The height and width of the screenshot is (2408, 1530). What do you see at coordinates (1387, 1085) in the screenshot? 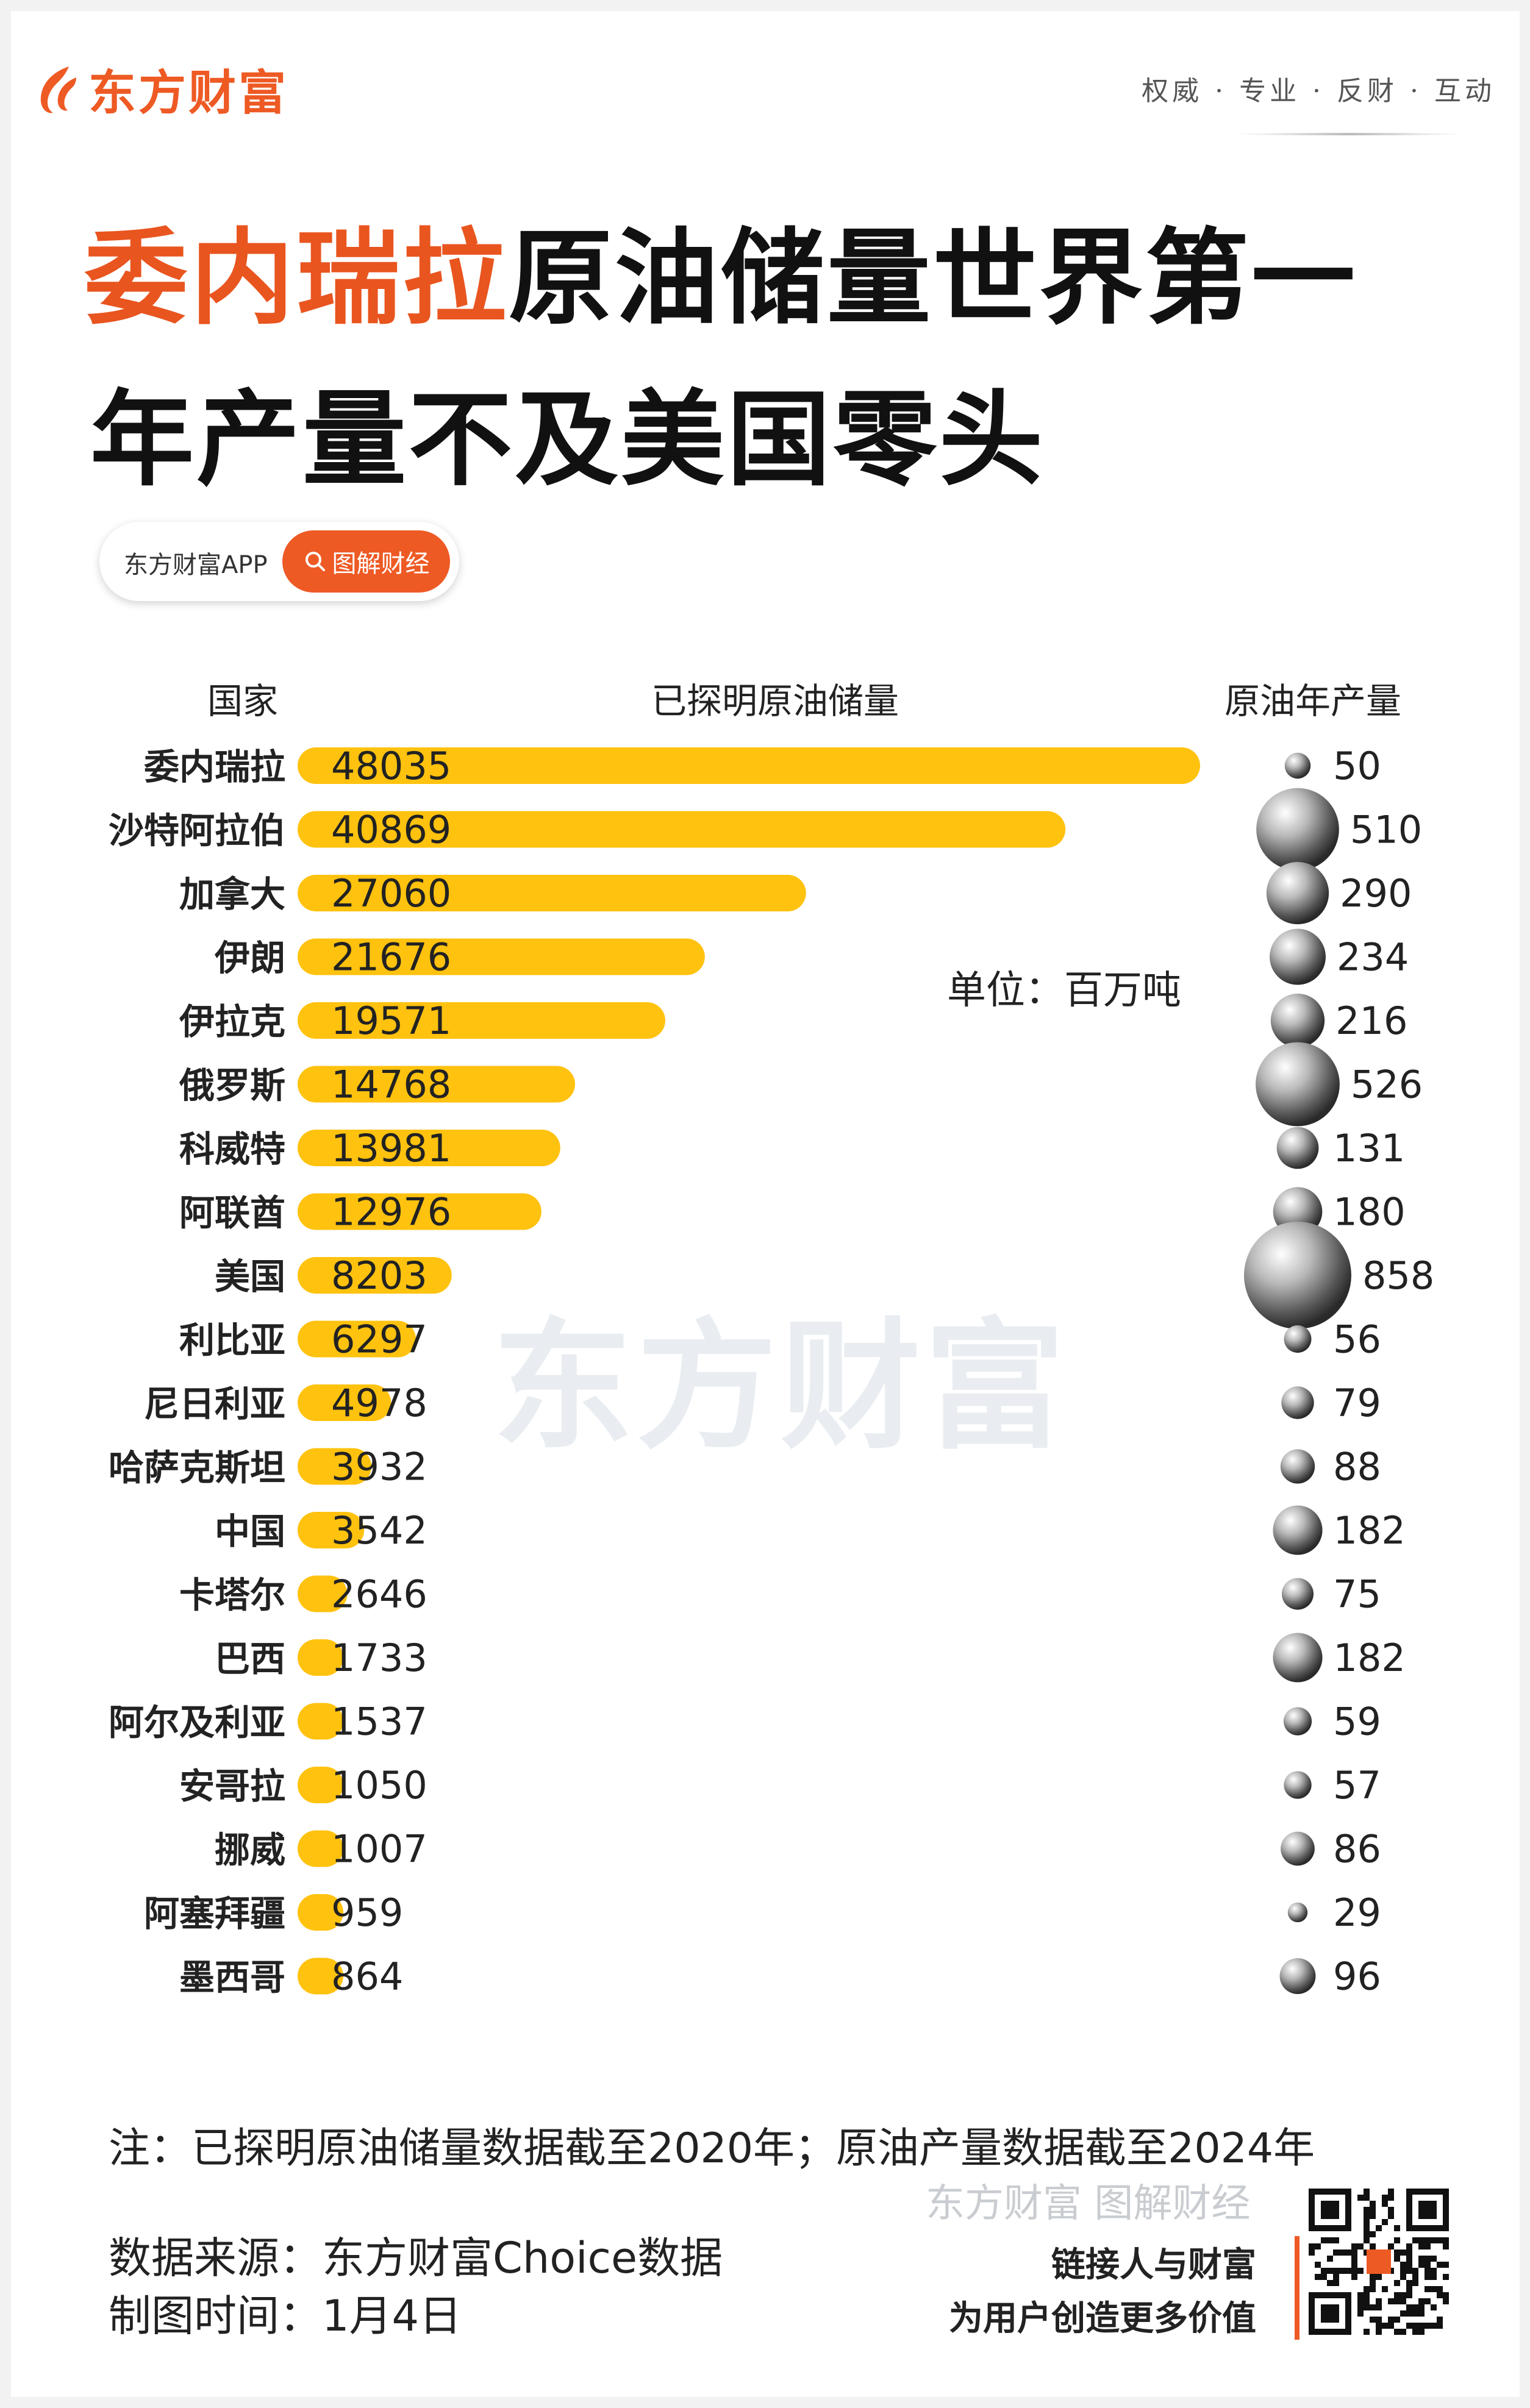
I see `production-value: 526` at bounding box center [1387, 1085].